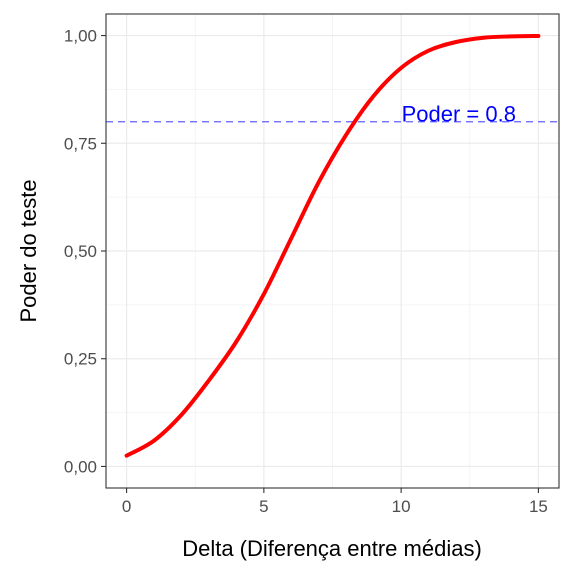  Describe the element at coordinates (80, 466) in the screenshot. I see `y-tick-label: 0,00` at that location.